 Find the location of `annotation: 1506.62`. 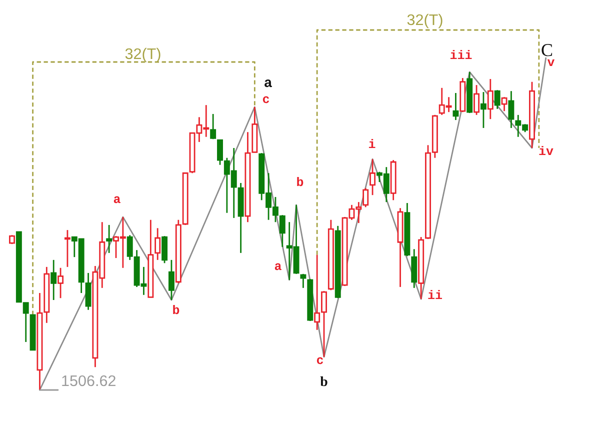

annotation: 1506.62 is located at coordinates (89, 380).